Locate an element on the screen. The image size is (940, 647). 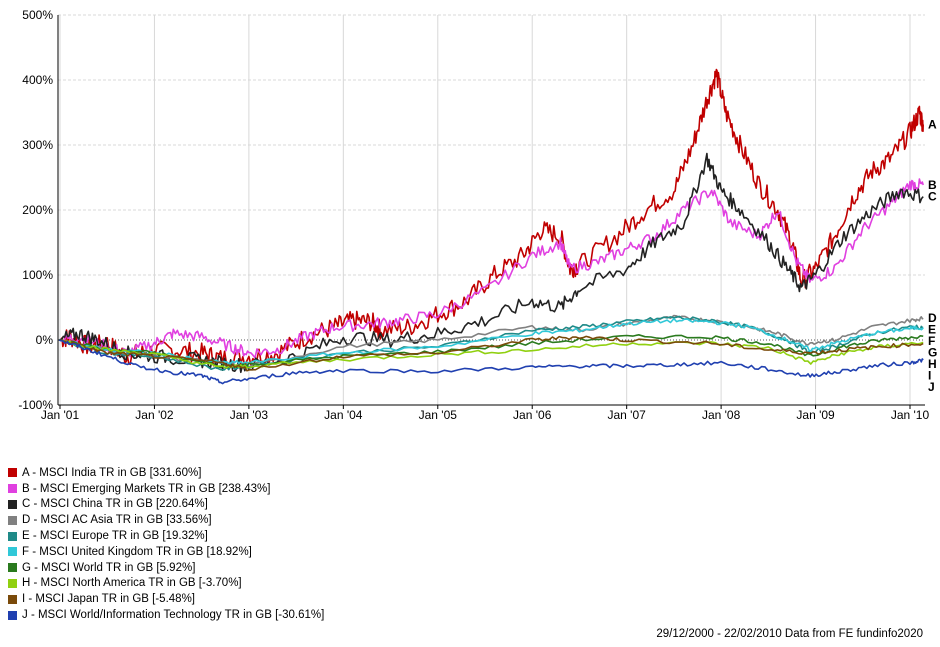
x-tick-label: Jan '10 is located at coordinates (910, 415).